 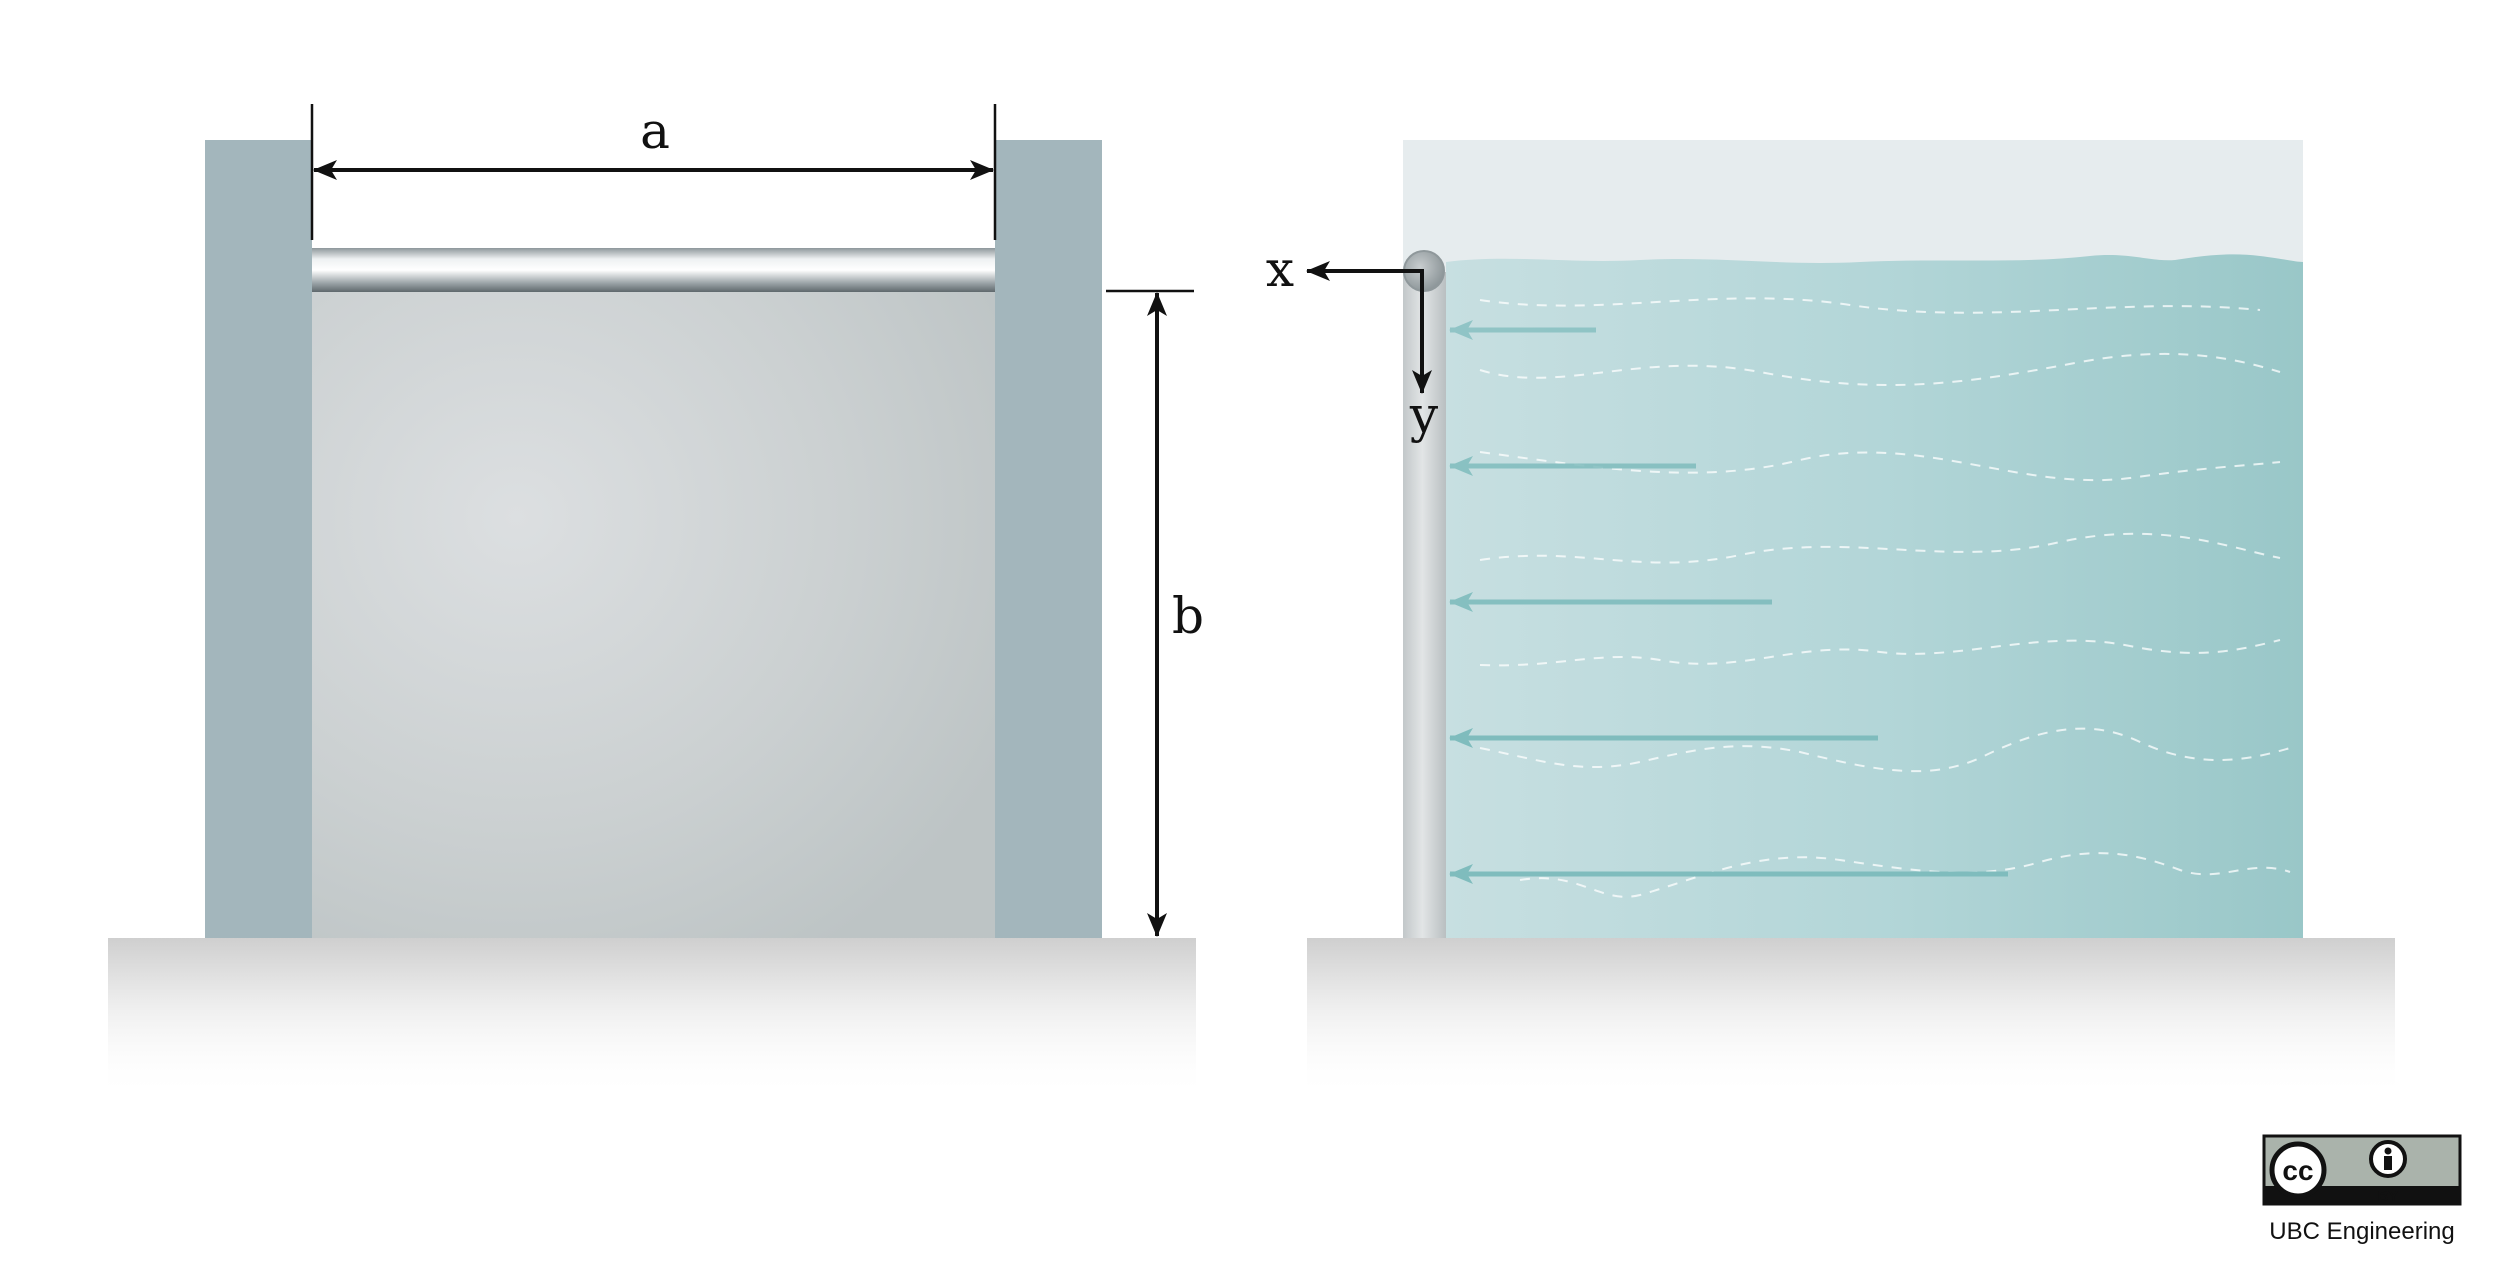 I want to click on cc-by-license-badge: cc BY, so click(x=2362, y=1170).